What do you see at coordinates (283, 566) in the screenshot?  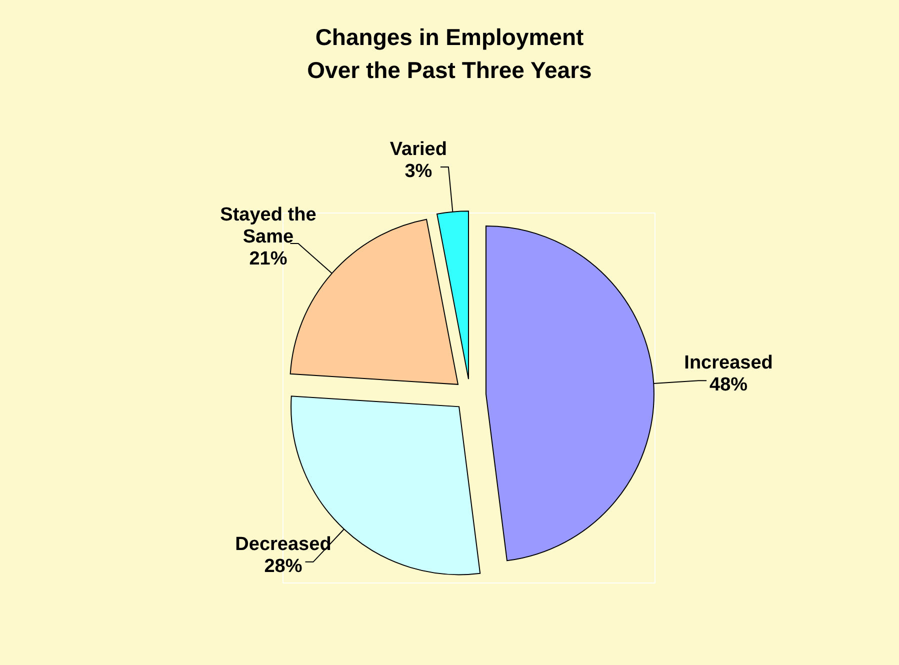 I see `data-label: 28%` at bounding box center [283, 566].